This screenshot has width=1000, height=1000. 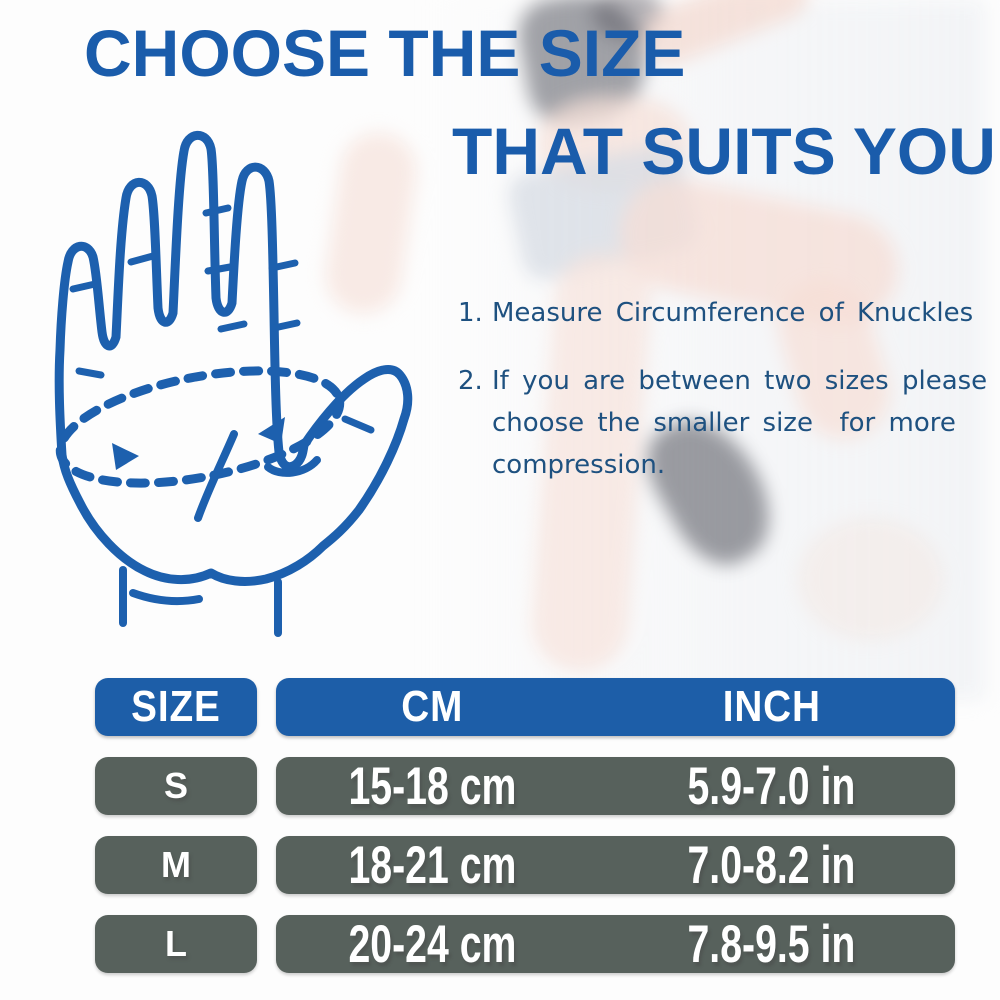 I want to click on size-table-header-row: SIZE CM INCH, so click(x=525, y=707).